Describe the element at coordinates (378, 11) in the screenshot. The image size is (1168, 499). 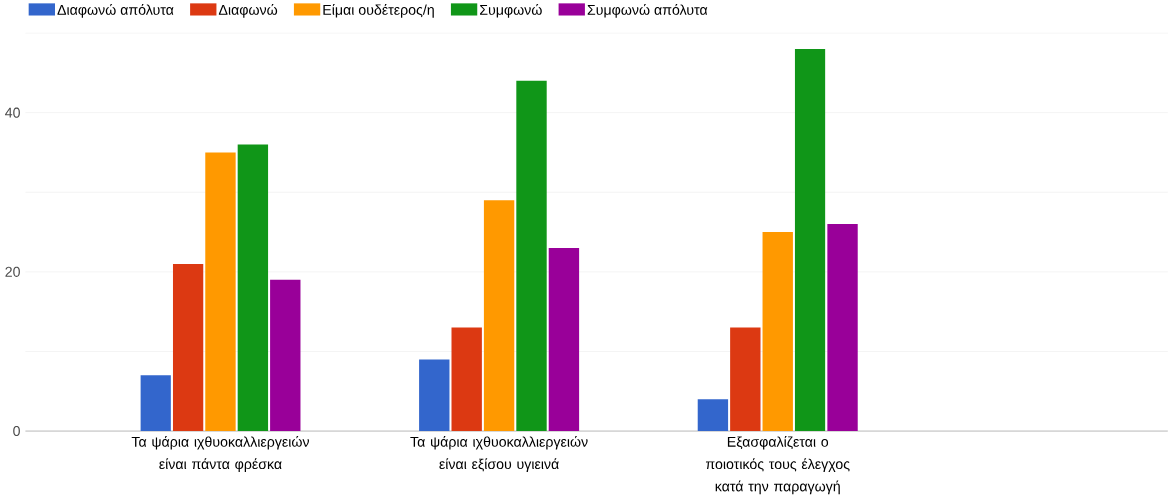
I see `legend-label: Είμαι ουδέτερος/η` at that location.